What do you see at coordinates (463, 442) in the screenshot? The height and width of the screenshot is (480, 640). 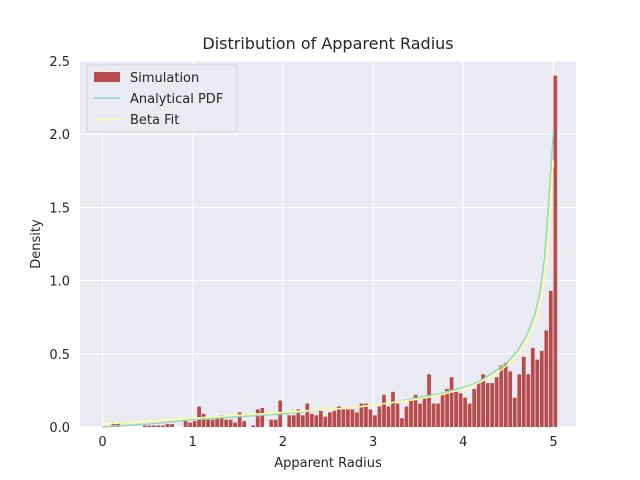 I see `x-tick-label: 4` at bounding box center [463, 442].